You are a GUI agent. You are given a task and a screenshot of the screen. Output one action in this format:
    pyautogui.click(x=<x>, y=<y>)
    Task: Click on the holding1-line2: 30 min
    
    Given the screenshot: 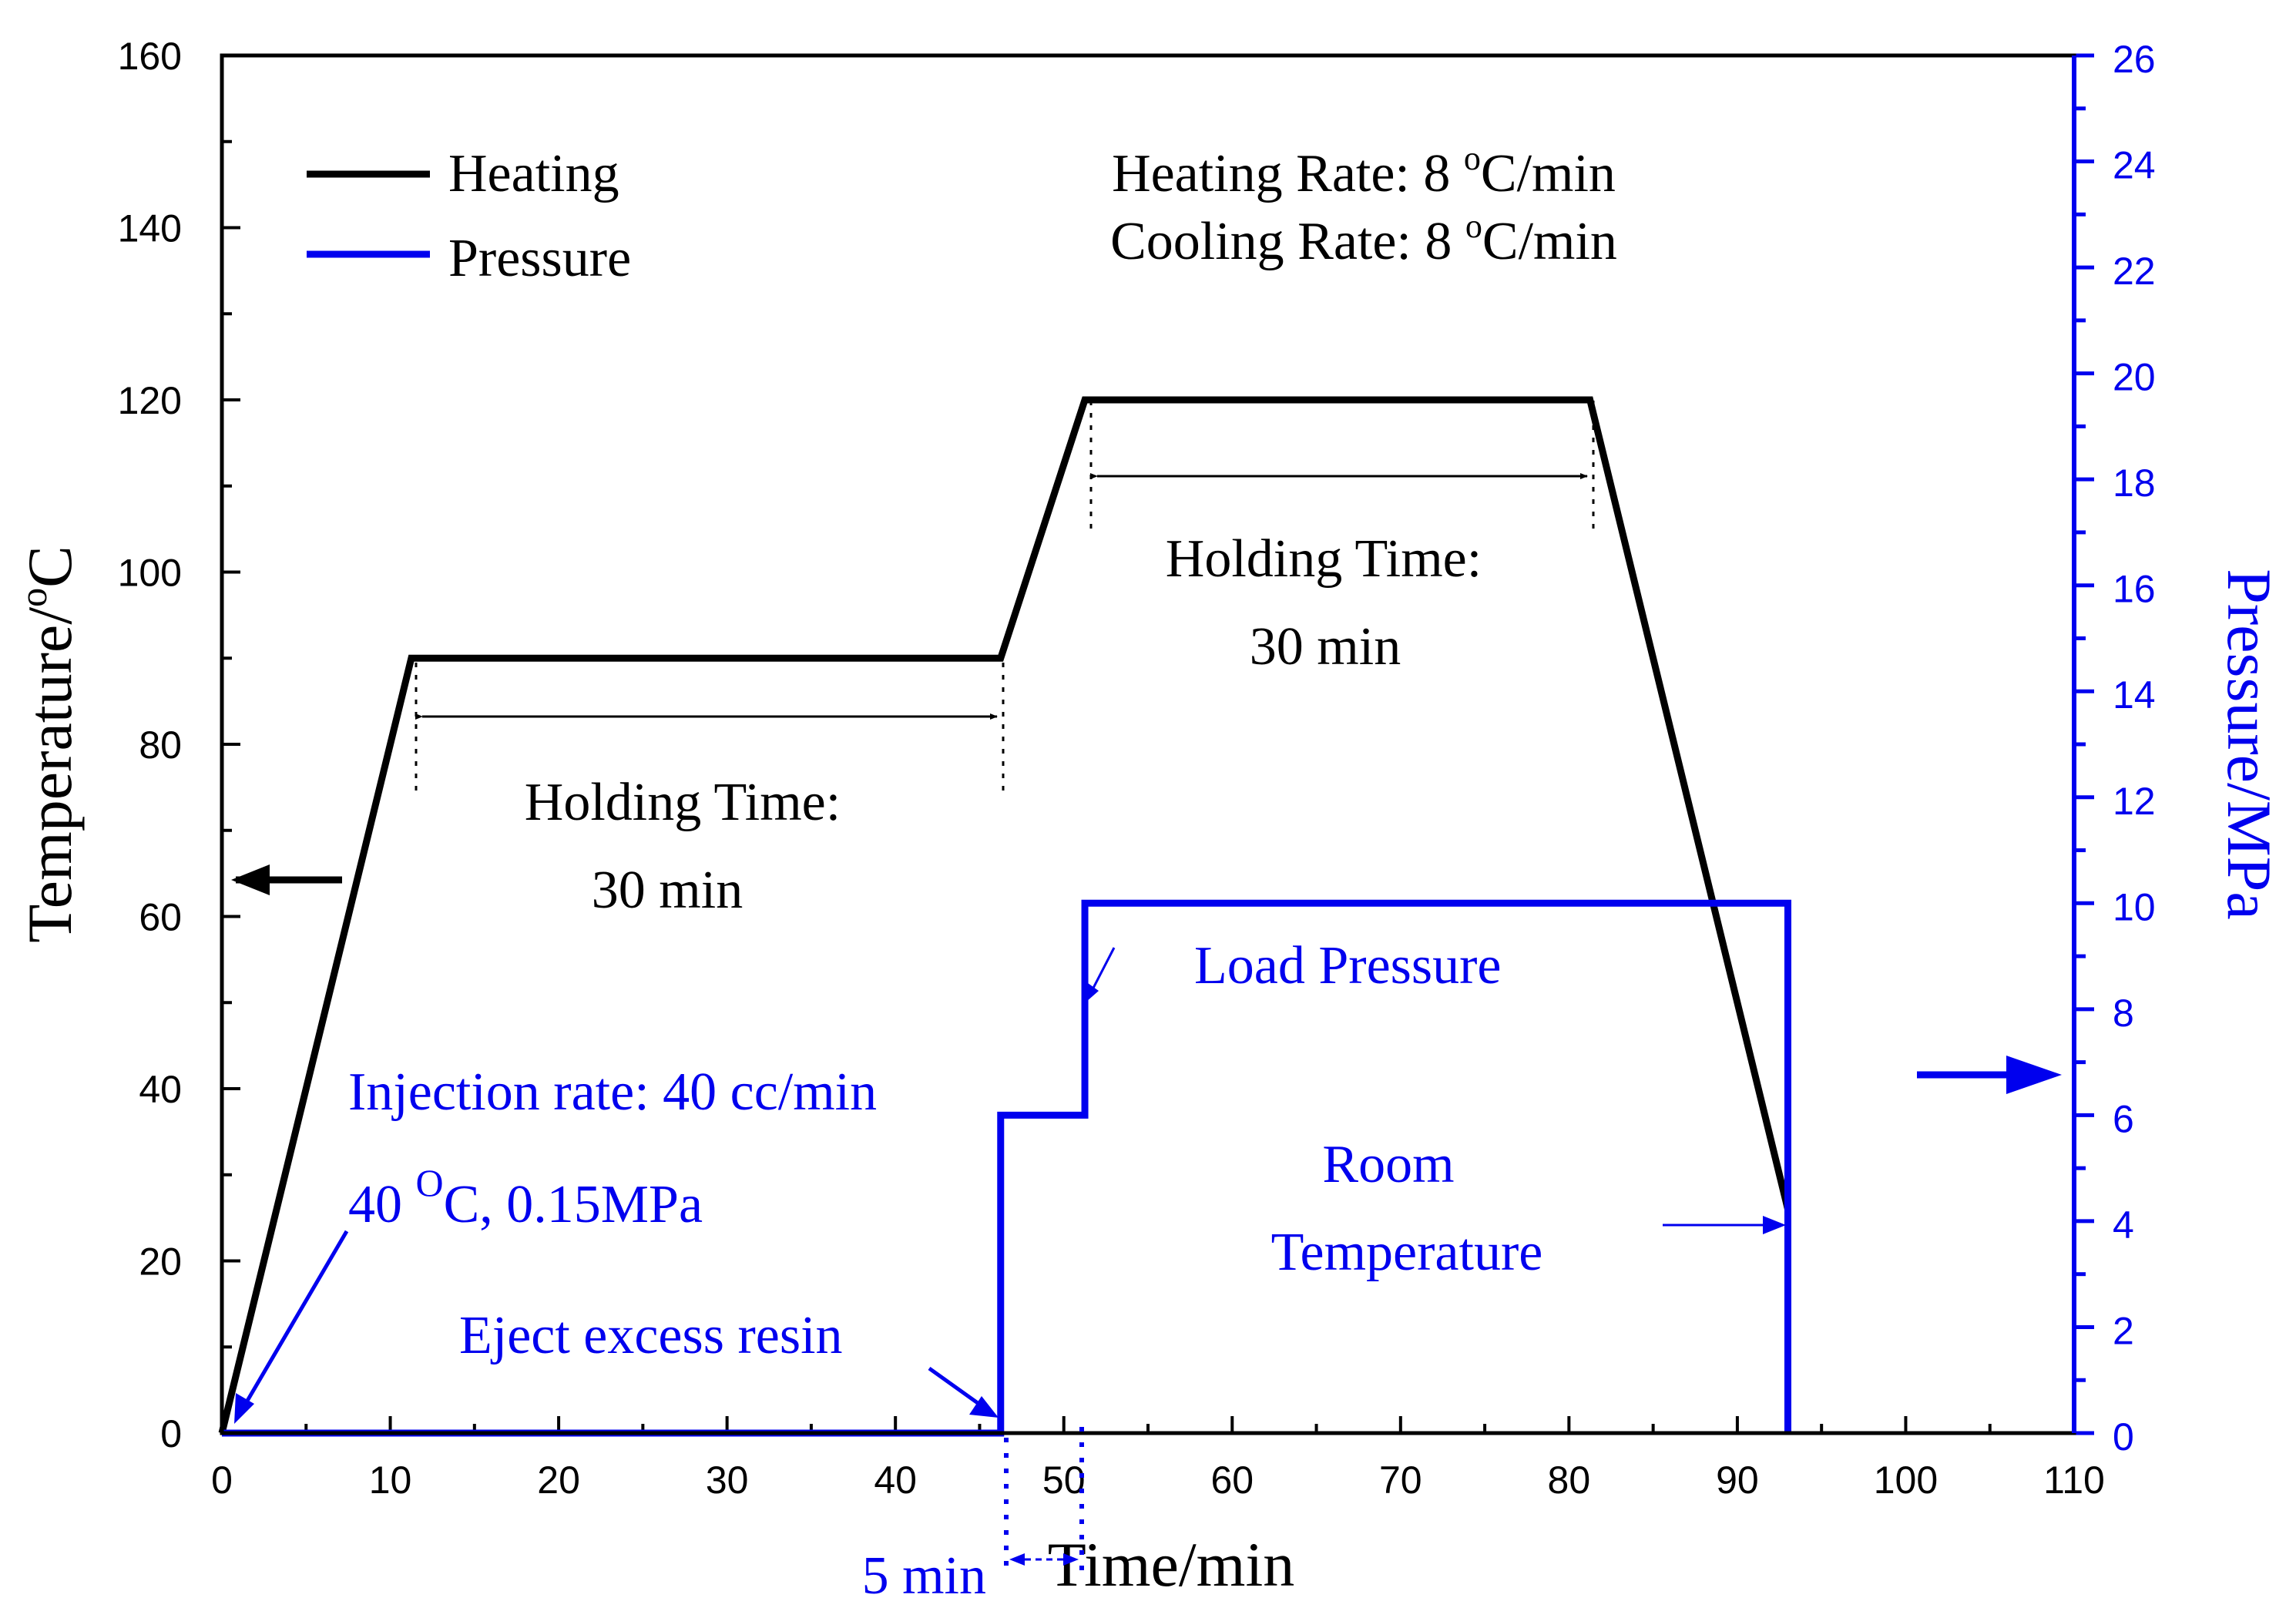 What is the action you would take?
    pyautogui.click(x=668, y=890)
    